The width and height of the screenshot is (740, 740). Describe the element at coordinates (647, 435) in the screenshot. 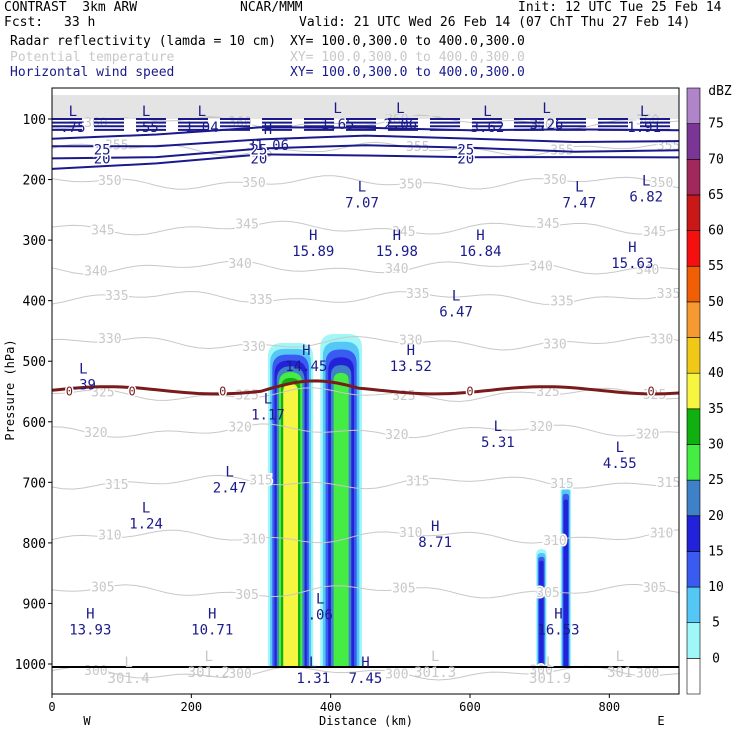

I see `theta-label-320-4: 320` at that location.